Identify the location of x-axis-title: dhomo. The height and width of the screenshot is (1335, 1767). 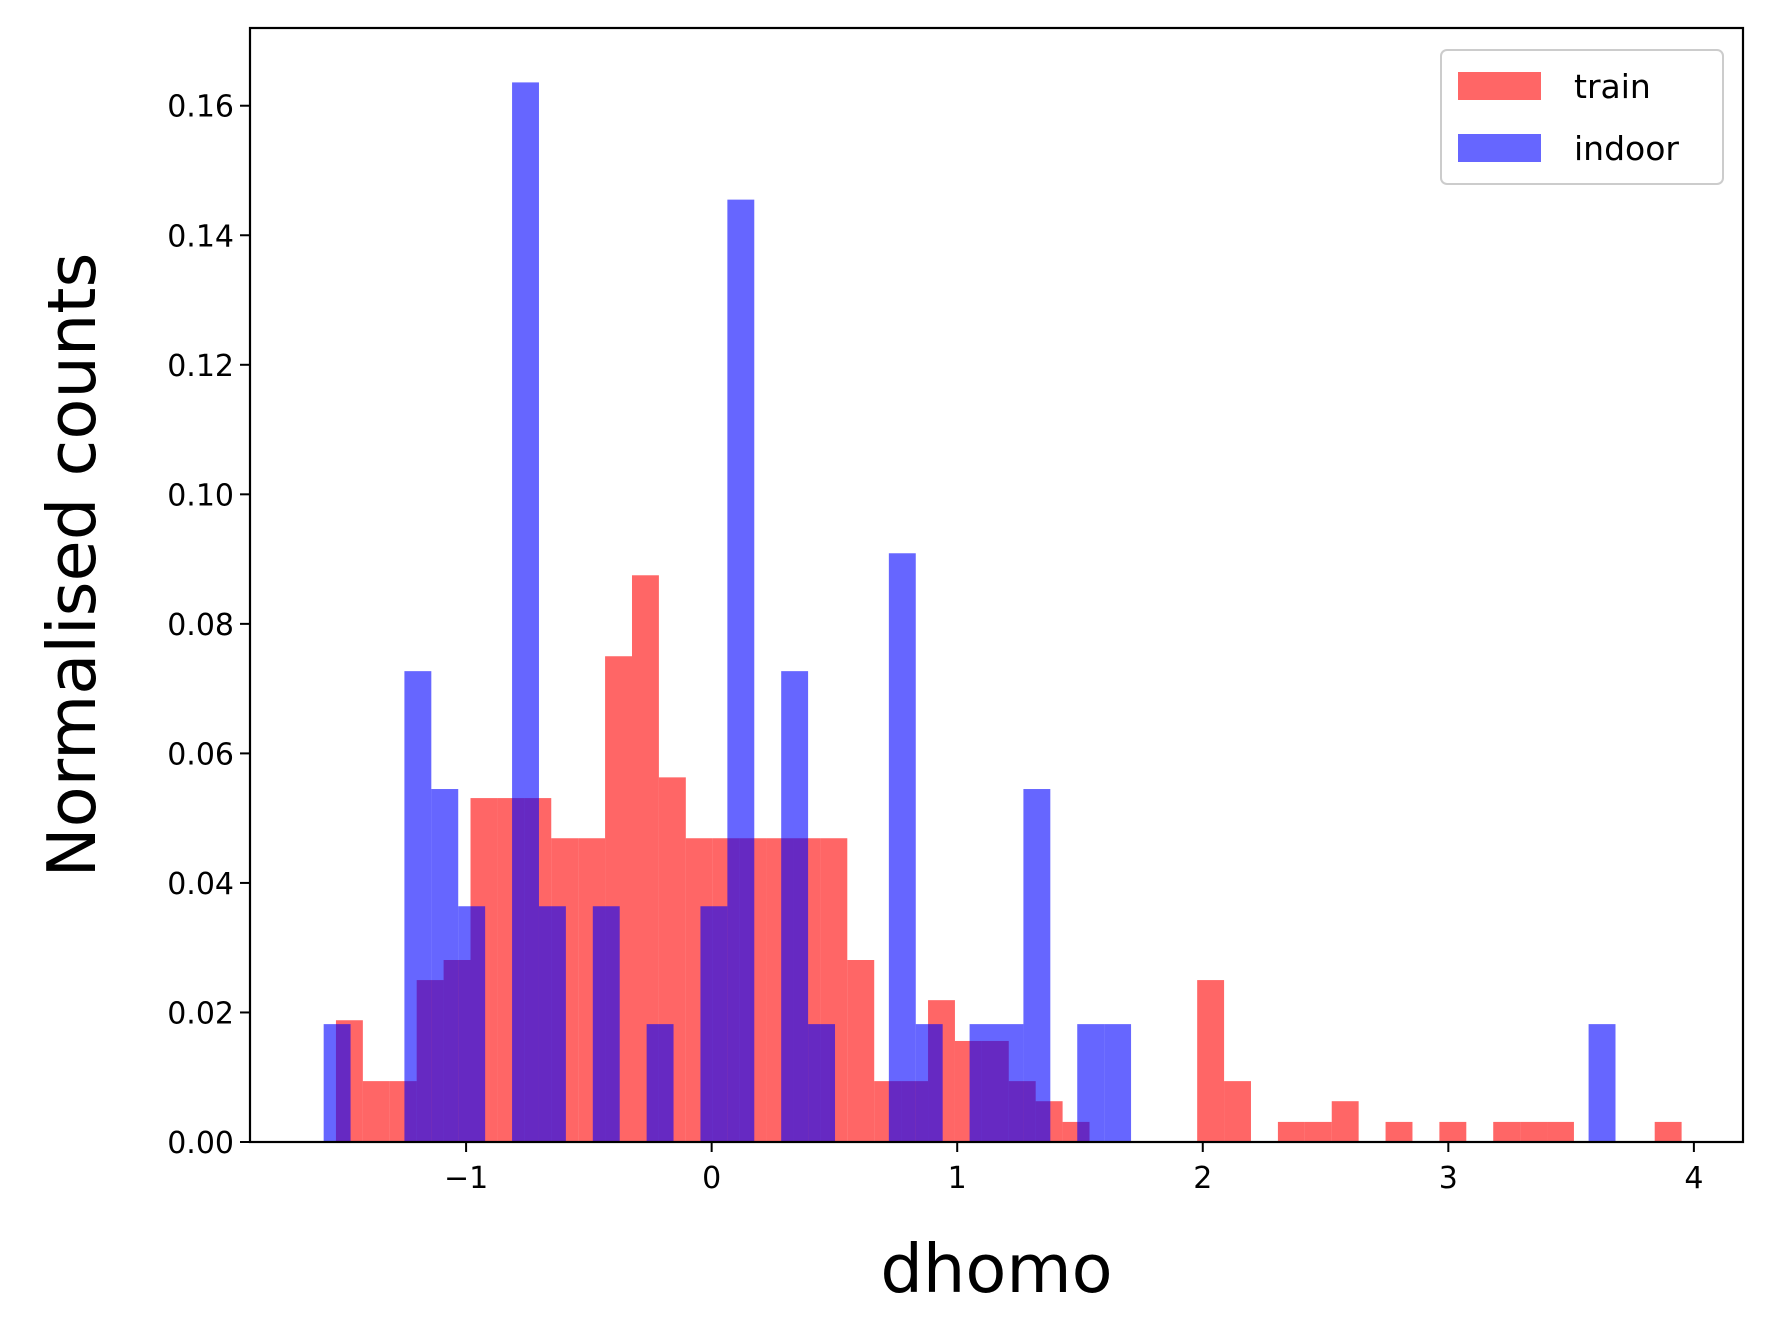
(996, 1269).